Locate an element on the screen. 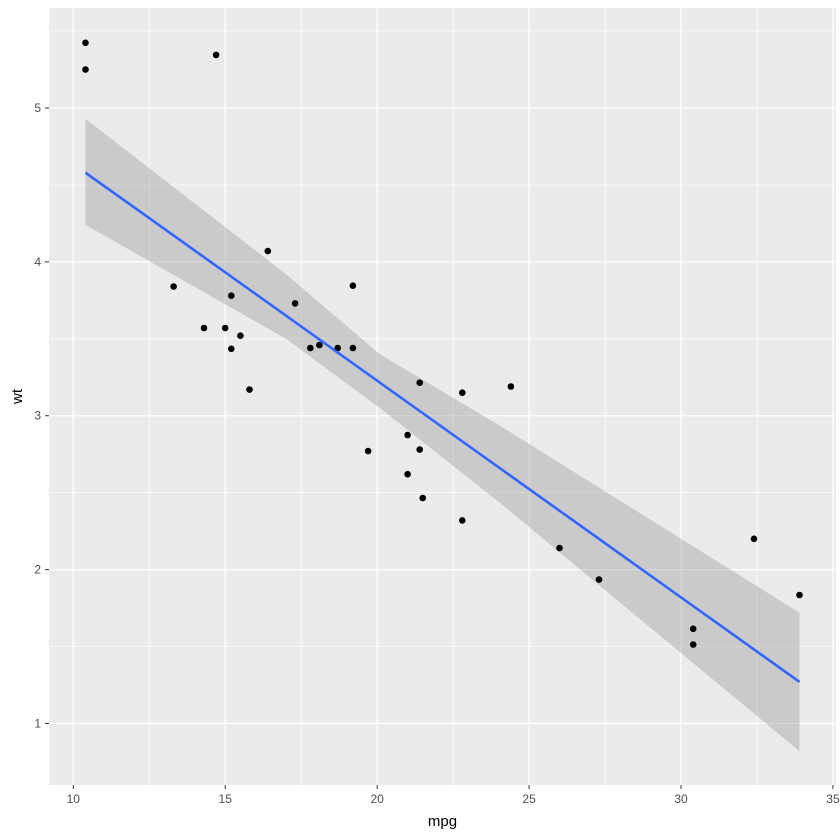 This screenshot has width=840, height=840. x-tick-label: 25 is located at coordinates (529, 799).